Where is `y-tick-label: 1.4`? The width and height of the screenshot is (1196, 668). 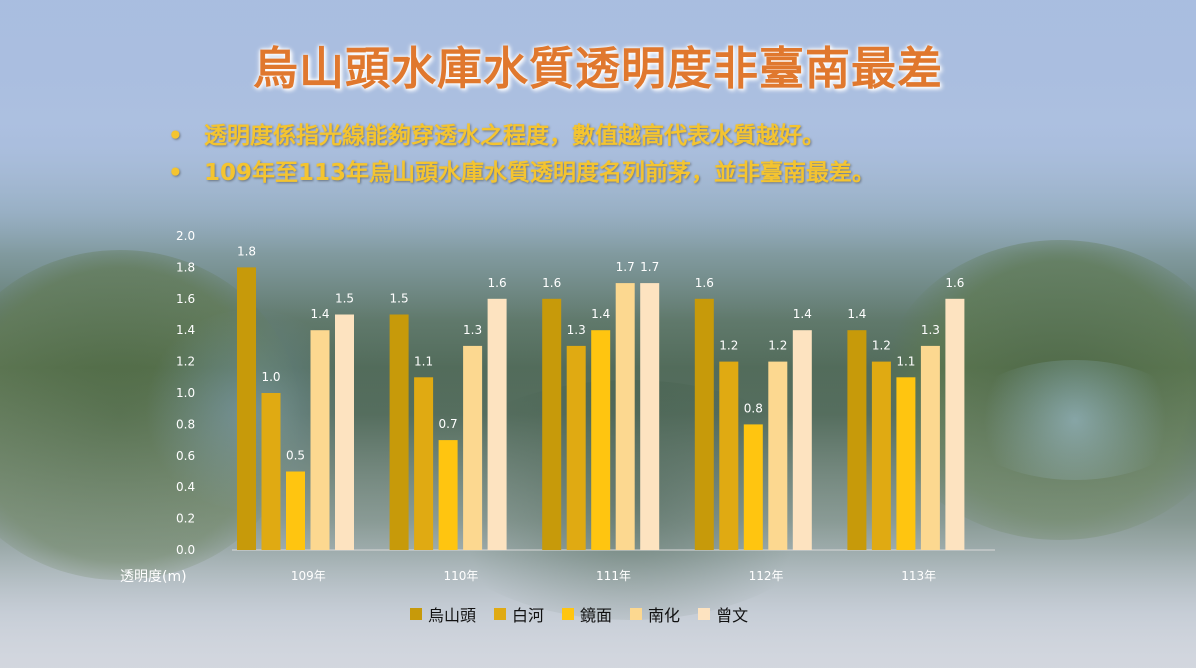 y-tick-label: 1.4 is located at coordinates (185, 330).